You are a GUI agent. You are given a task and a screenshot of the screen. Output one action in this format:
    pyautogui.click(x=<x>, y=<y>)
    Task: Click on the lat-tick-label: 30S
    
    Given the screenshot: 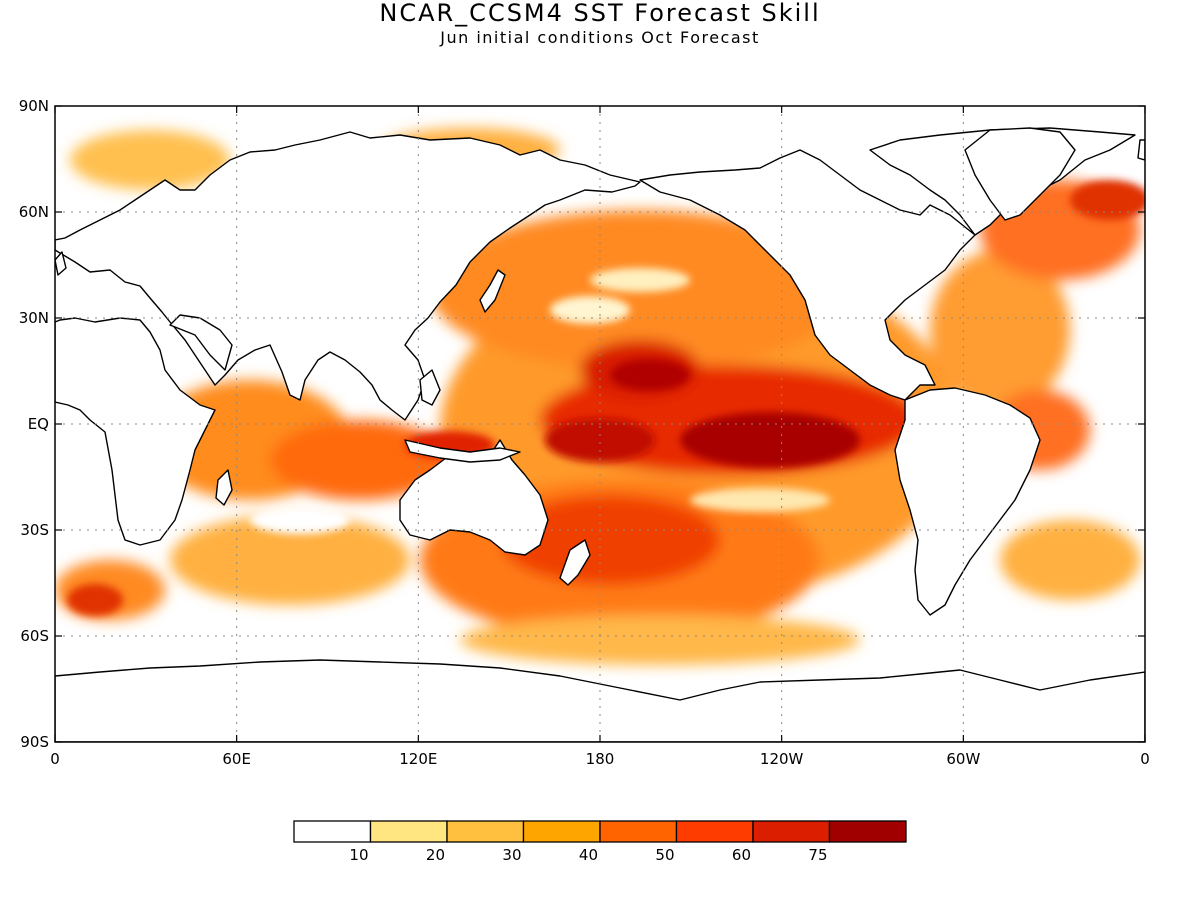 What is the action you would take?
    pyautogui.click(x=34, y=530)
    